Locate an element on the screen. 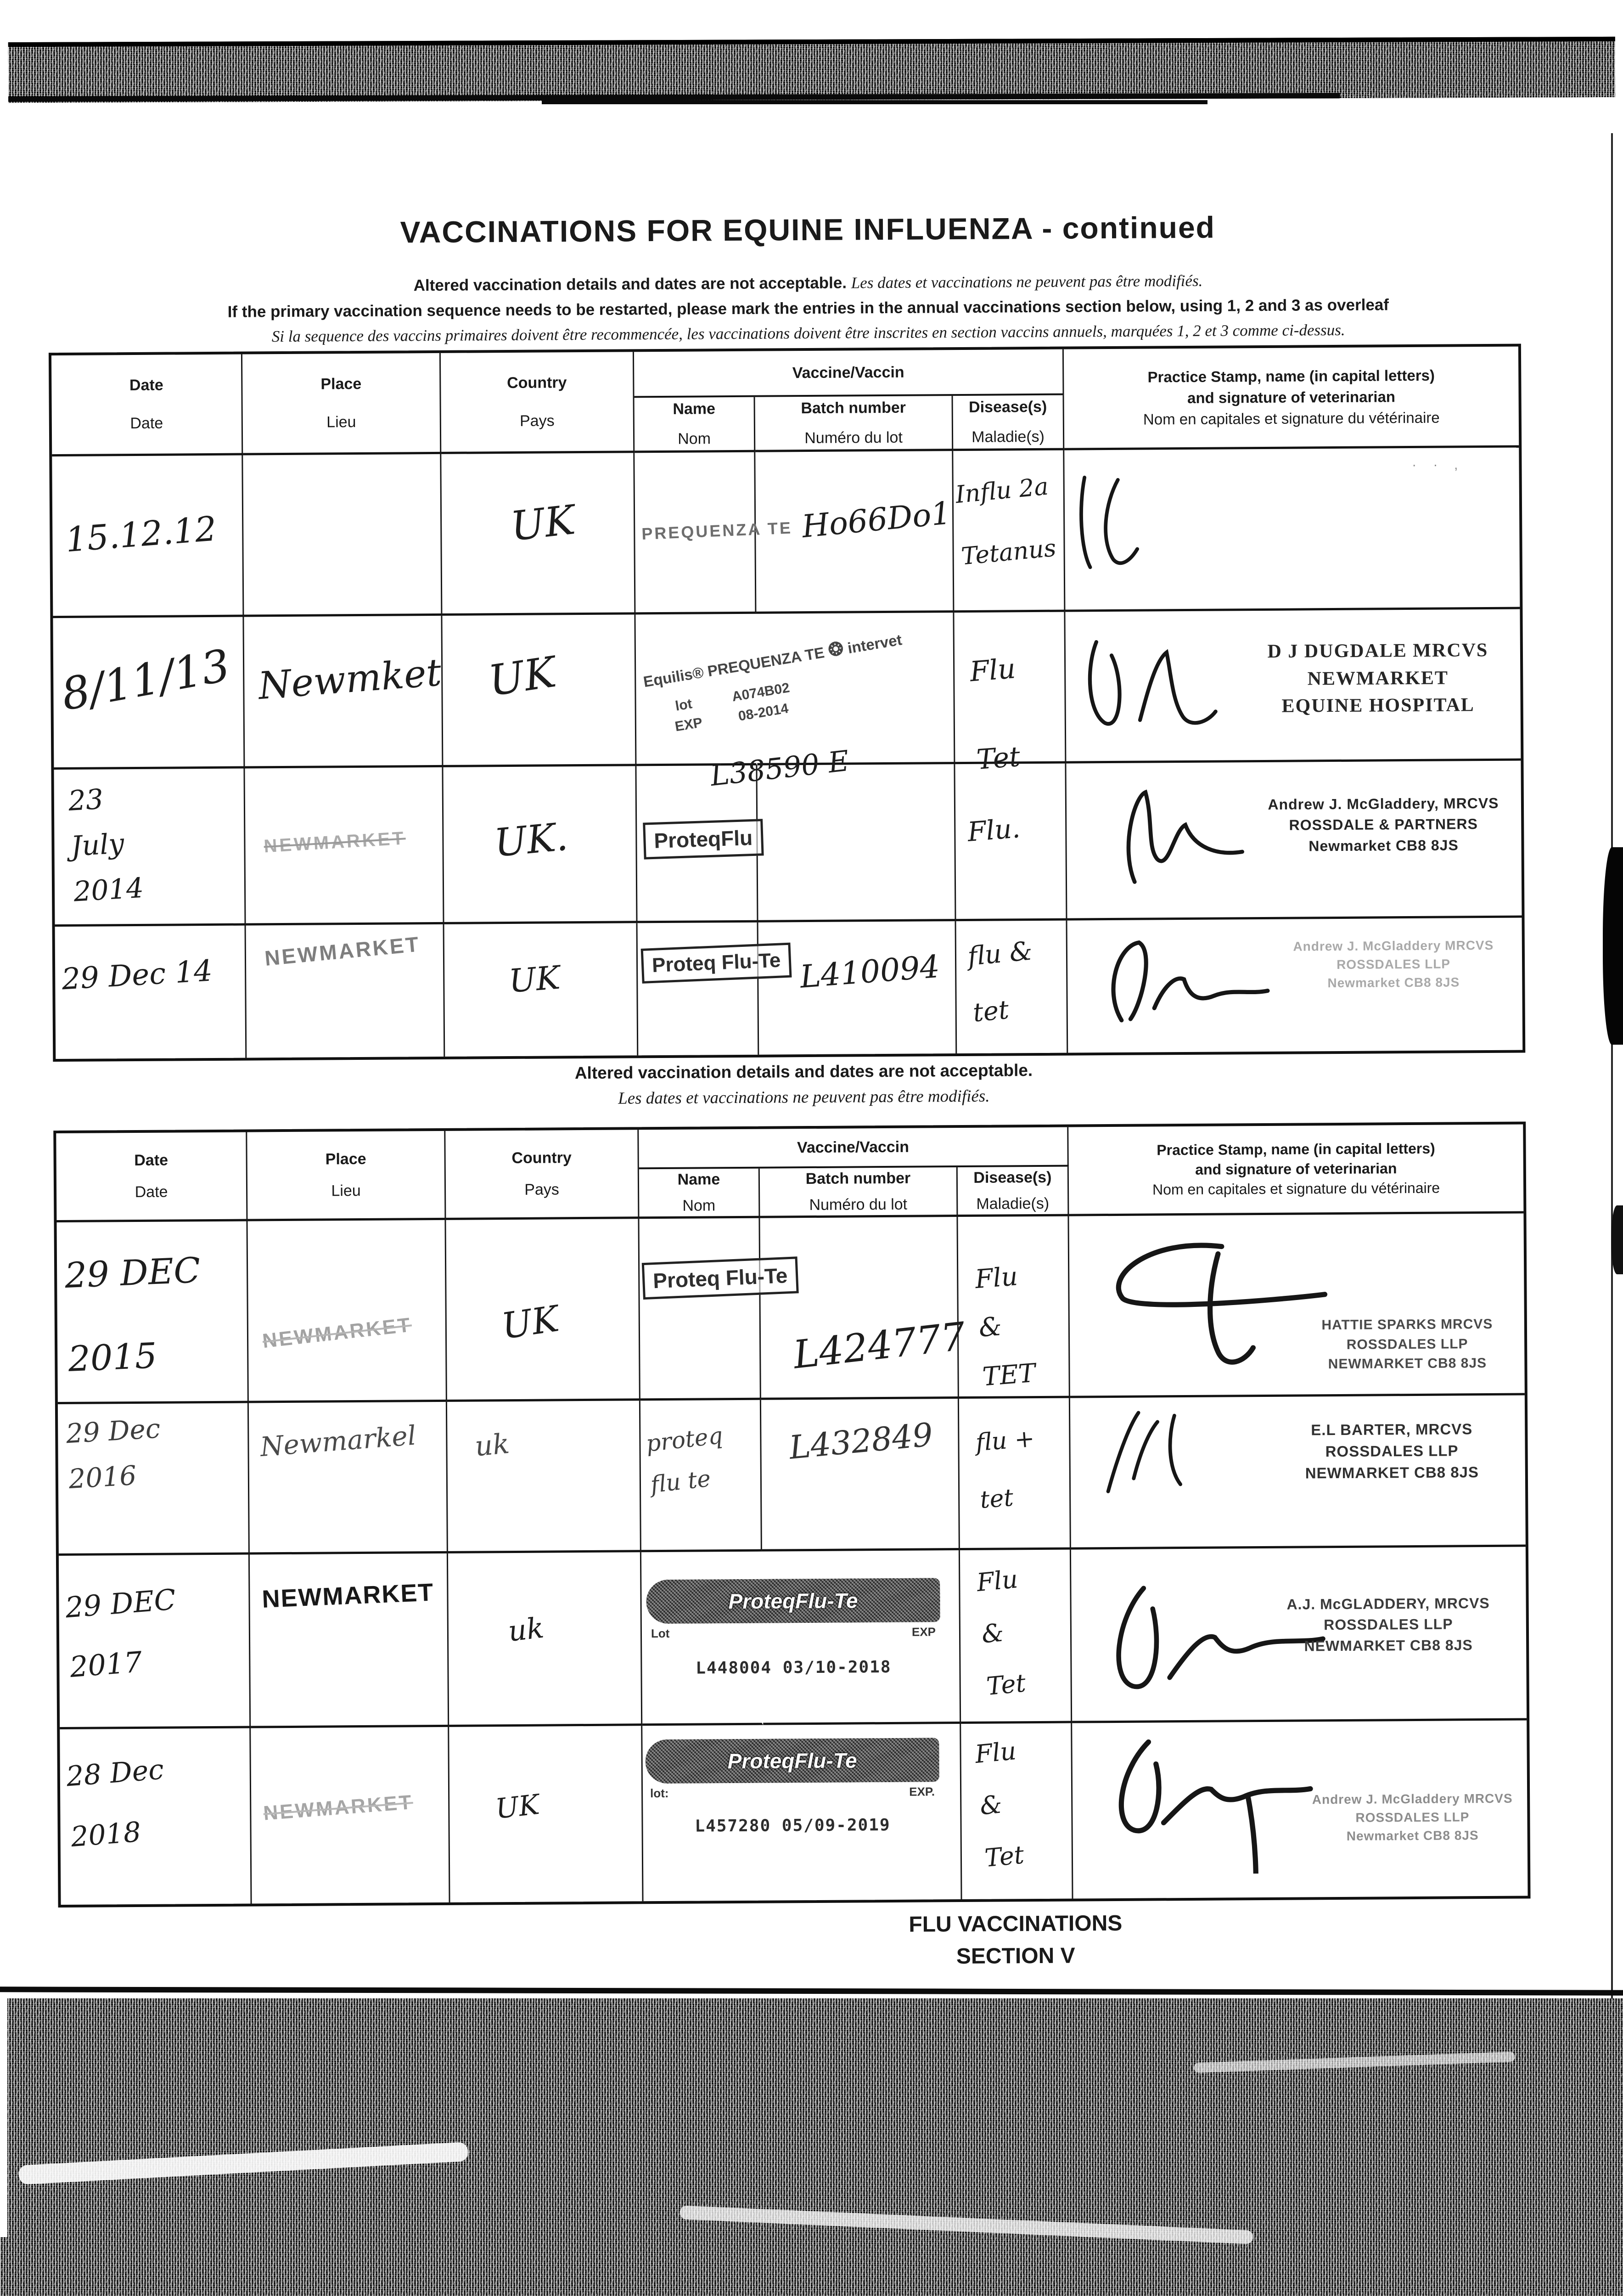  table-row4-place-cell: NEWMARKET is located at coordinates (350, 1815).